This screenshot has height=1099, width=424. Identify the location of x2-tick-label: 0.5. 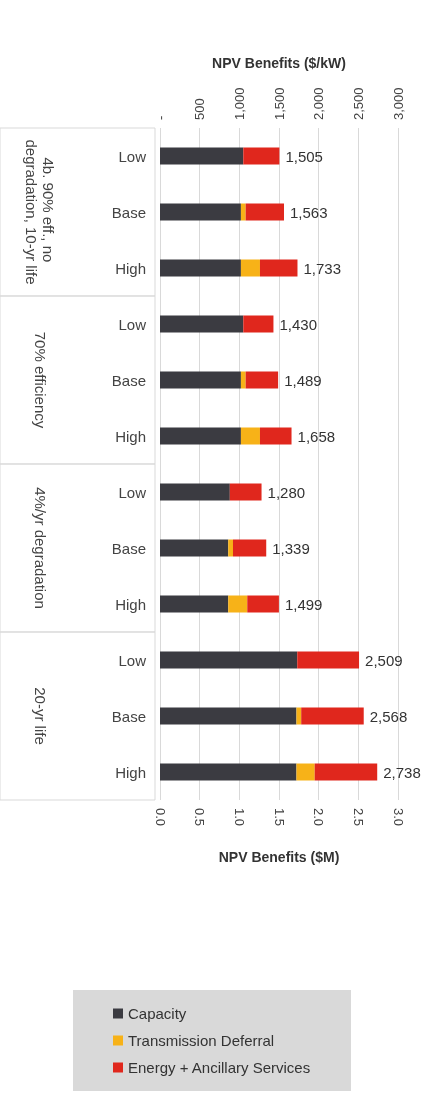
(200, 817).